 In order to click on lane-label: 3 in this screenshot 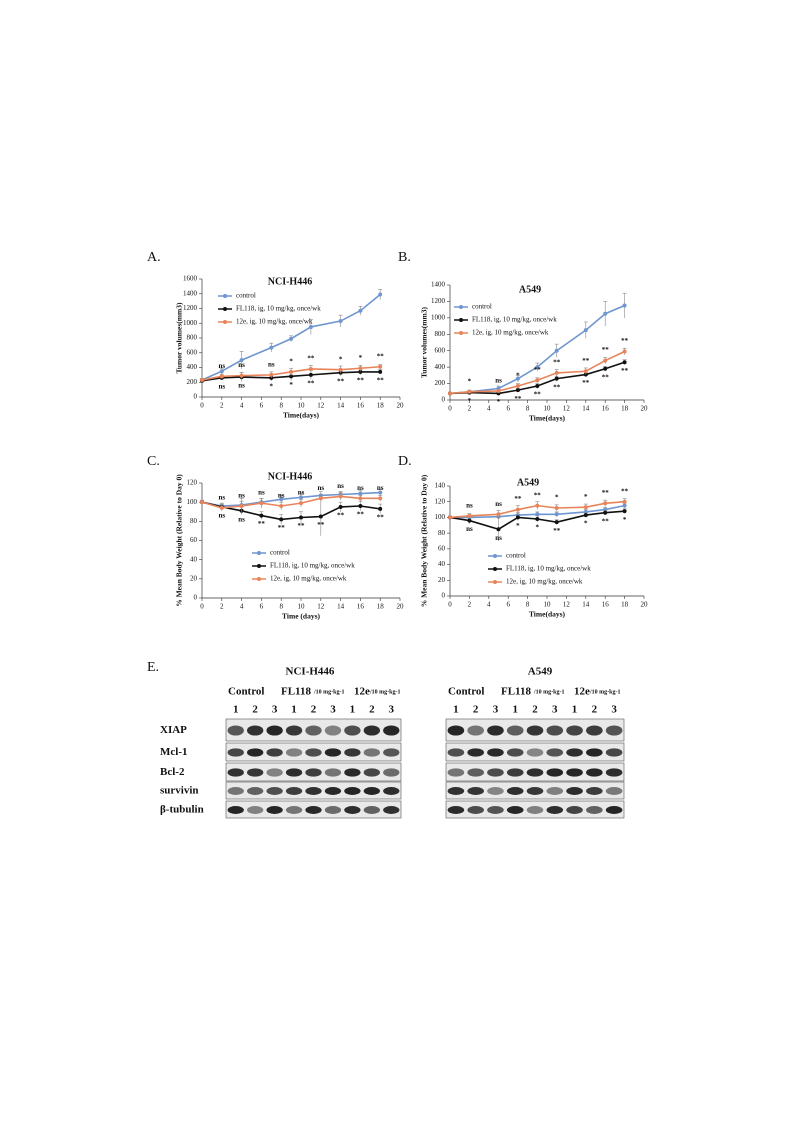, I will do `click(496, 710)`.